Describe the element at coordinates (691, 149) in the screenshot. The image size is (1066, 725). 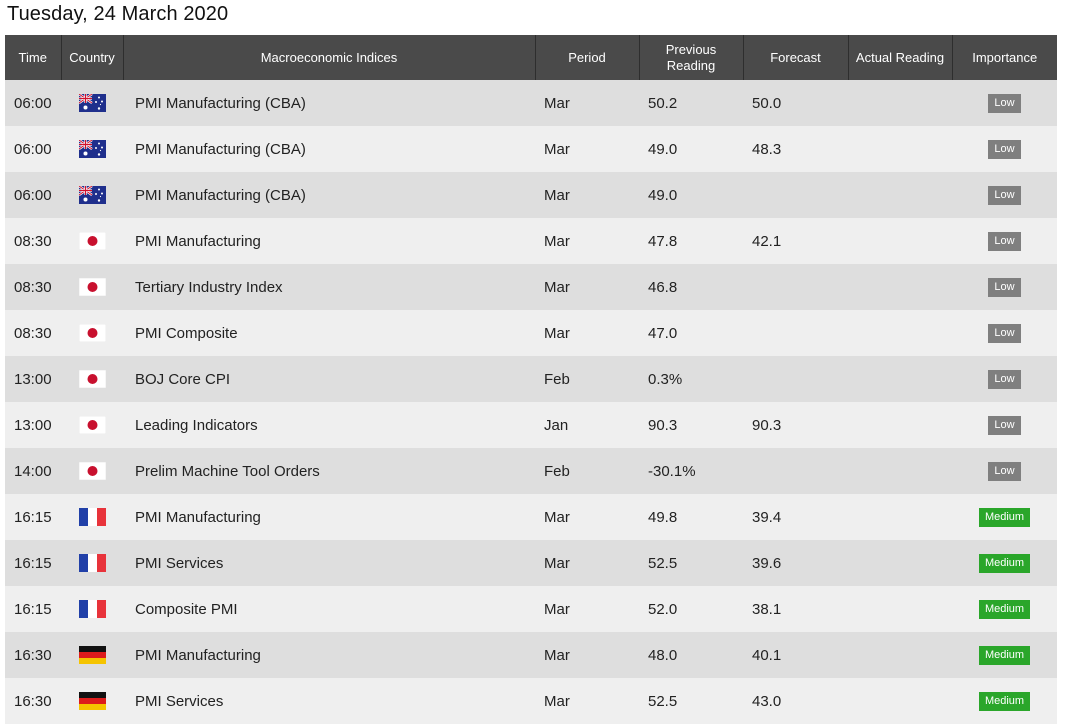
I see `event-previous: 49.0` at that location.